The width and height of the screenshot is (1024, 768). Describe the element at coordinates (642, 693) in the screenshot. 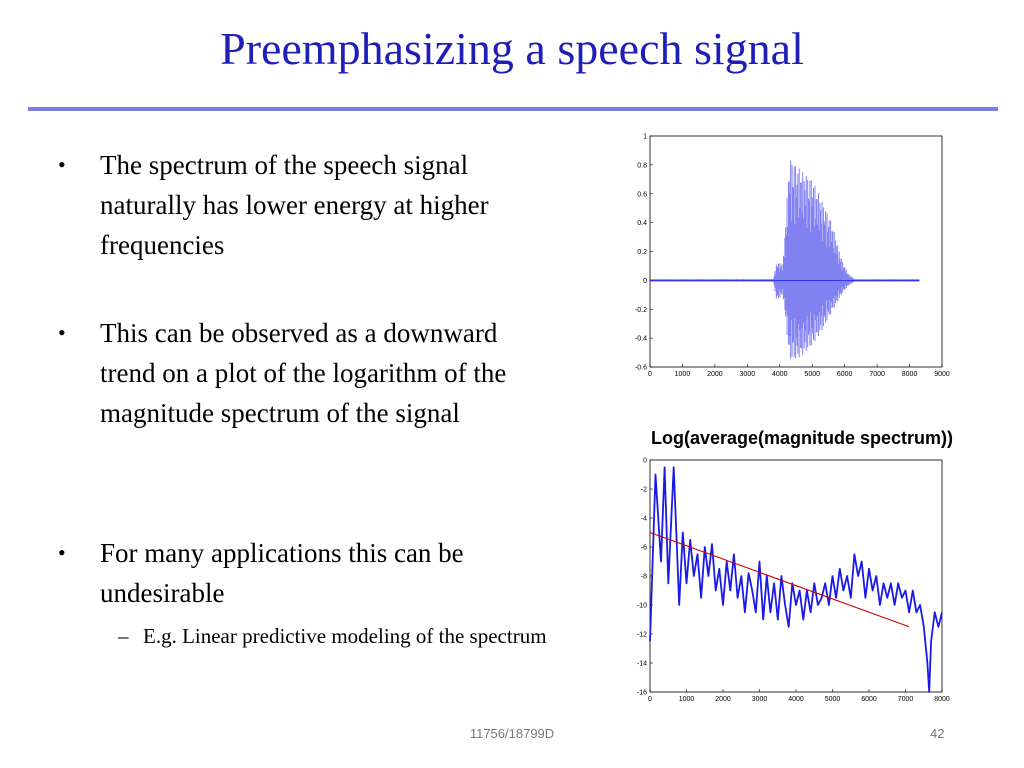

I see `y-tick-label: -16` at that location.